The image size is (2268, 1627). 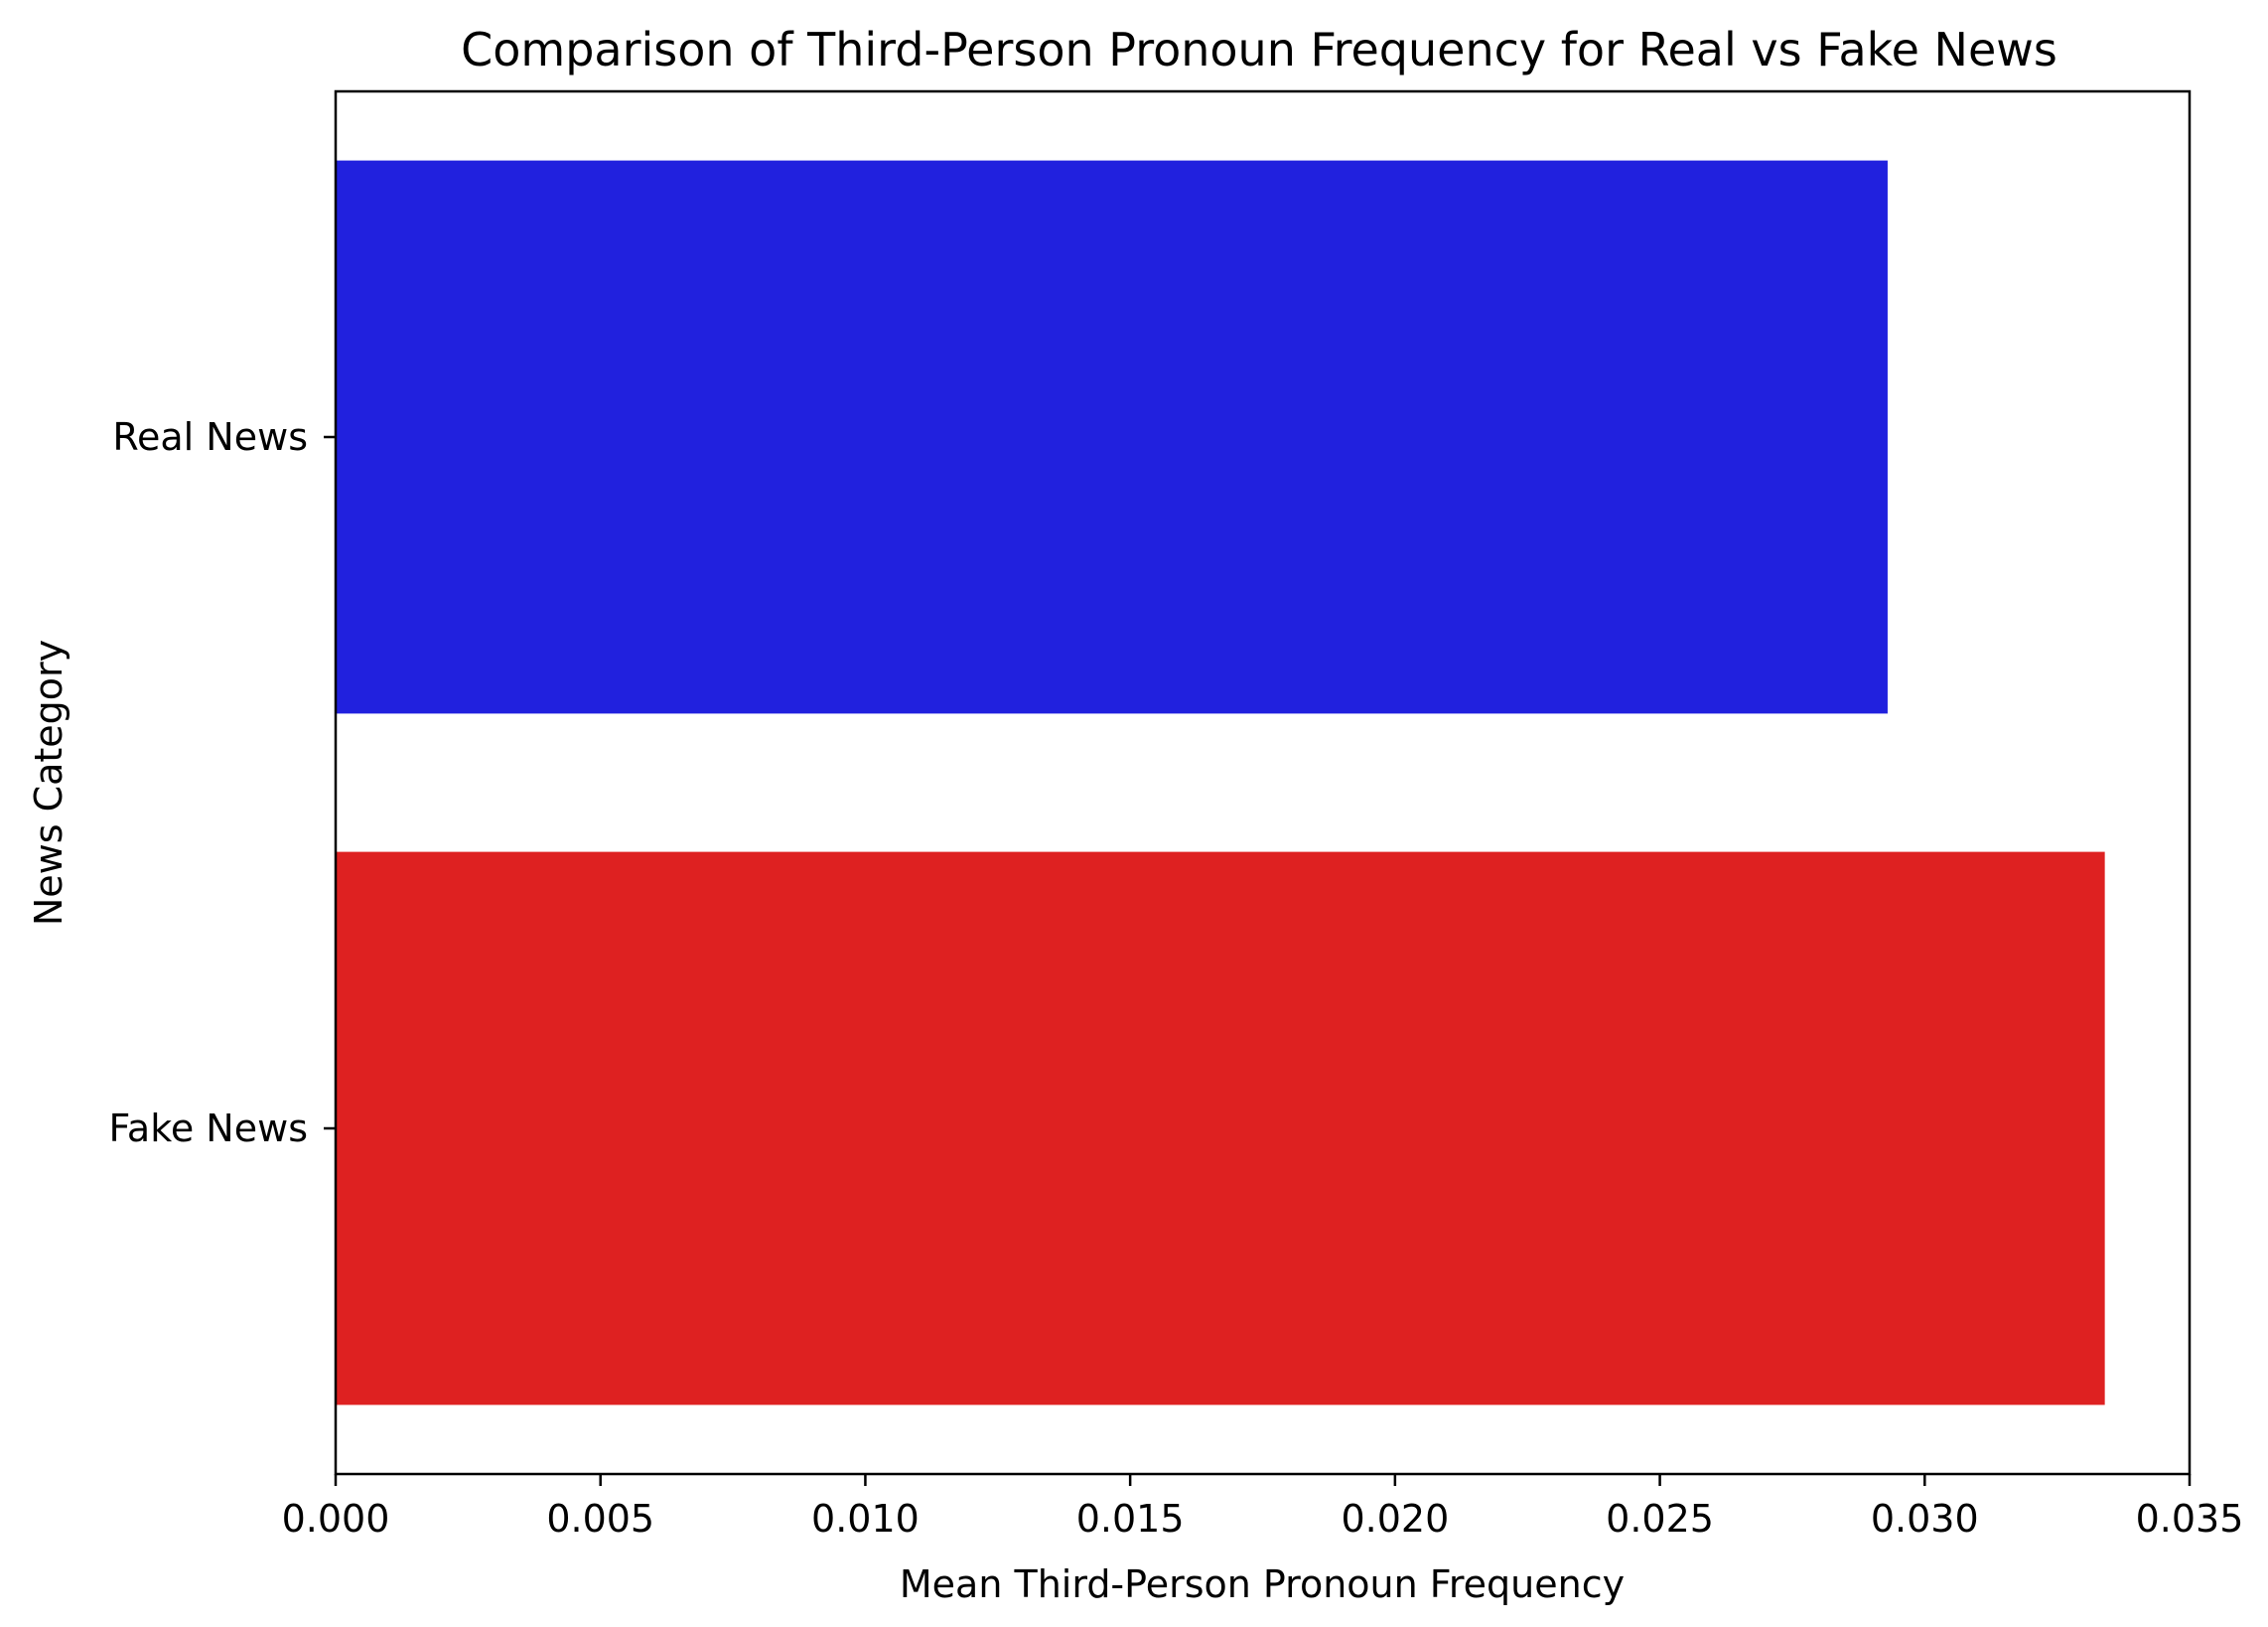 What do you see at coordinates (865, 1519) in the screenshot?
I see `x-tick-label: 0.010` at bounding box center [865, 1519].